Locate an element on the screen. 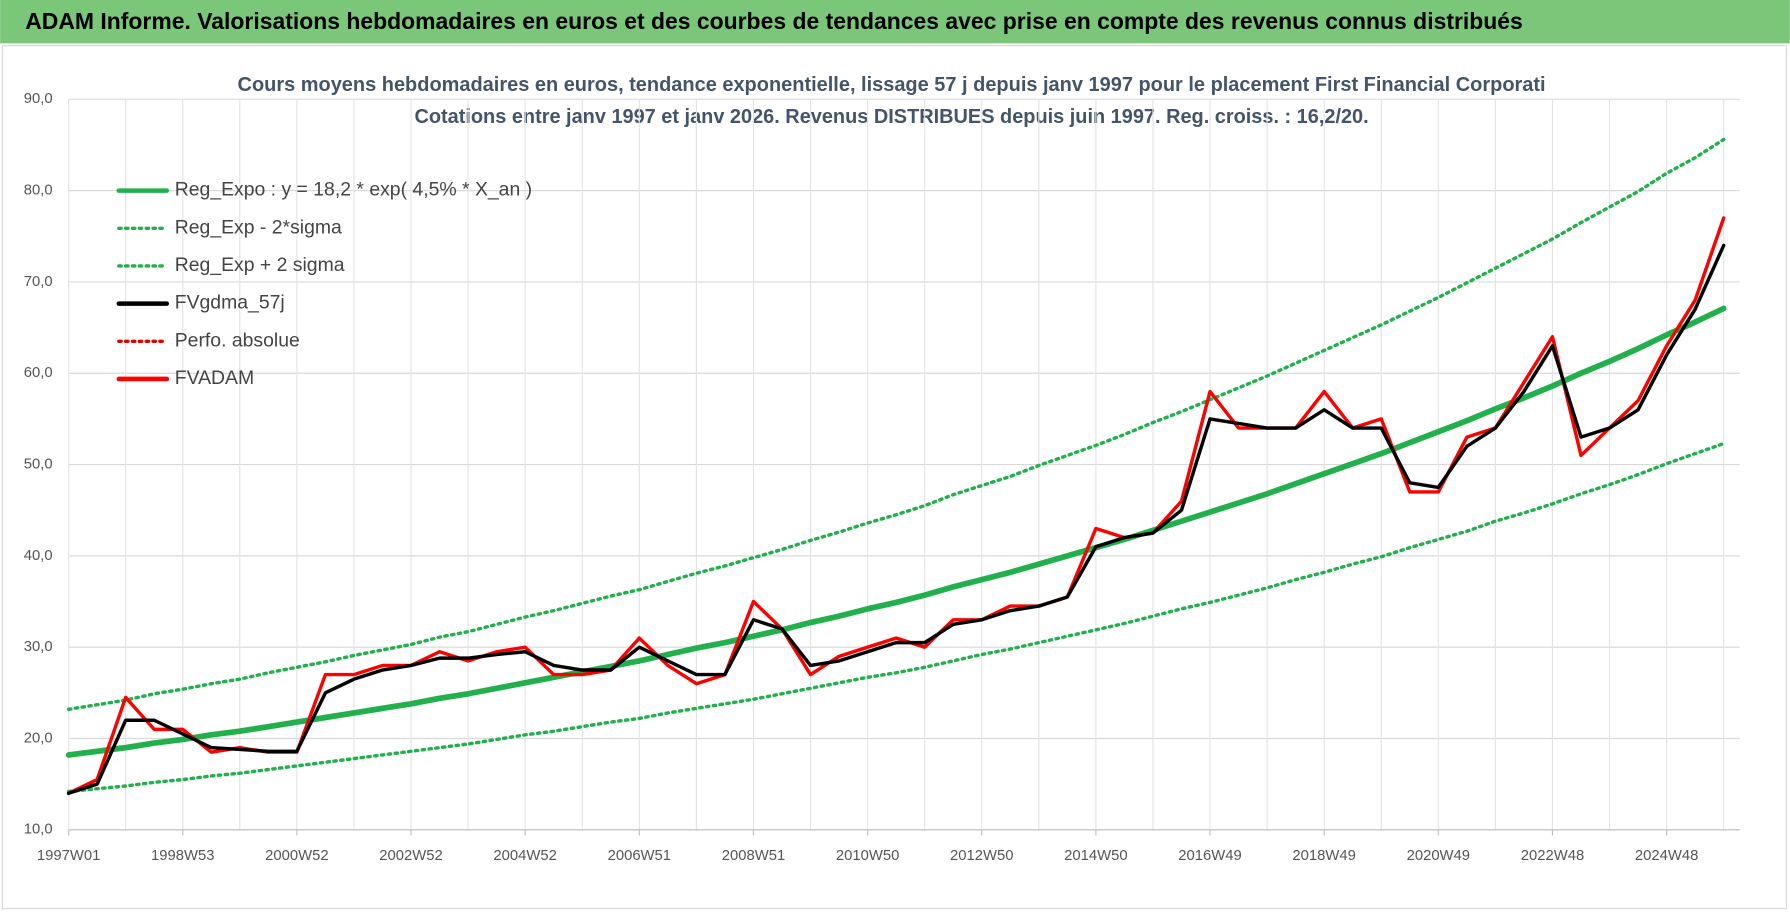  y-tick-label: 50,0 is located at coordinates (38, 464).